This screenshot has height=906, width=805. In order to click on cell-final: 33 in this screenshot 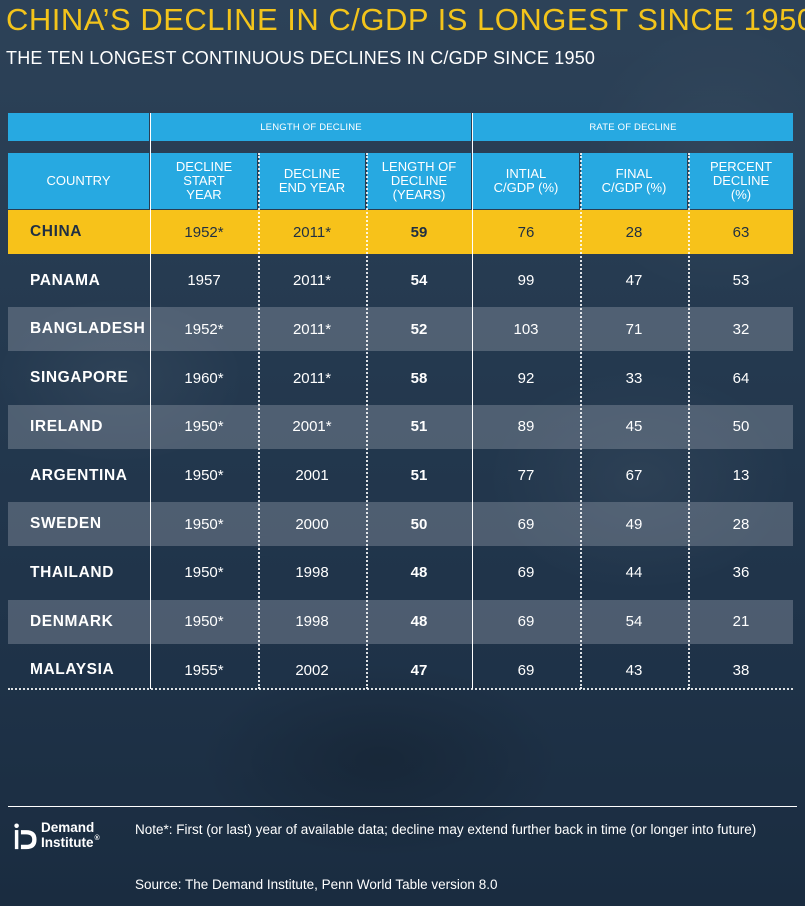, I will do `click(634, 378)`.